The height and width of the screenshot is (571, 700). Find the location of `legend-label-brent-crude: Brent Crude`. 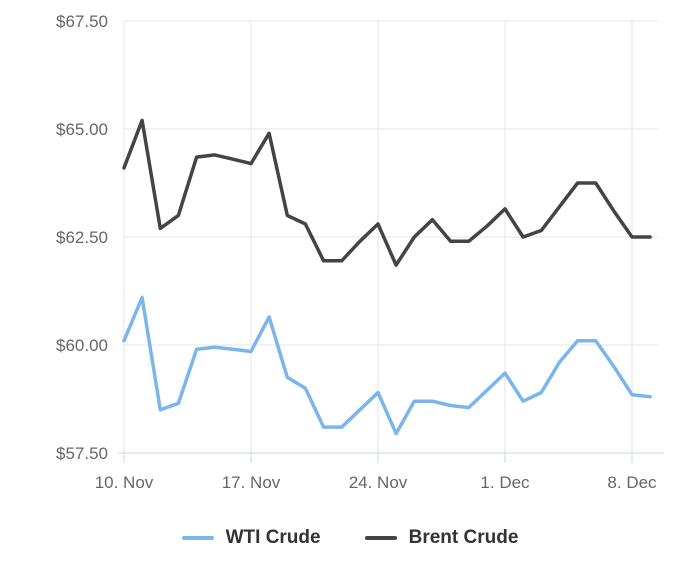

legend-label-brent-crude: Brent Crude is located at coordinates (463, 537).